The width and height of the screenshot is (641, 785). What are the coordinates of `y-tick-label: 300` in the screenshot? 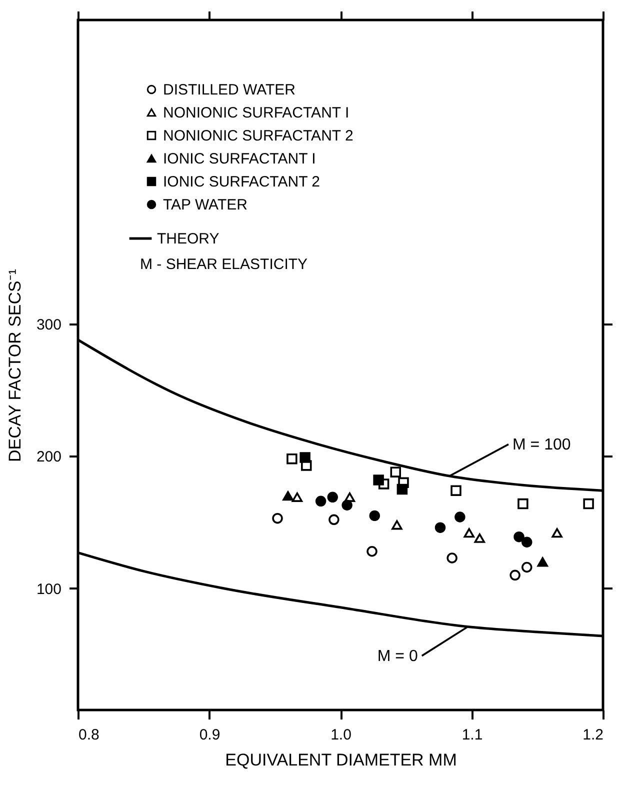 It's located at (49, 325).